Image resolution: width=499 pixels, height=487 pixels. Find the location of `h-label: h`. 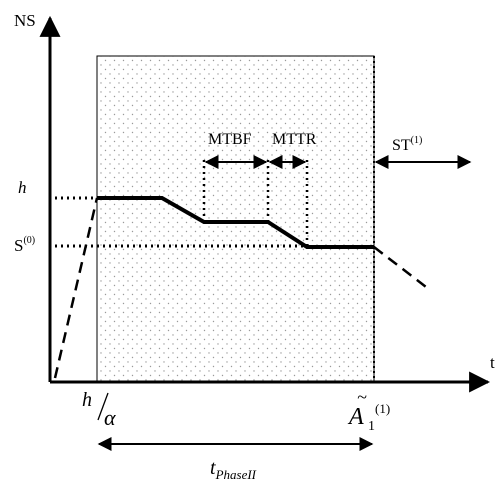

h-label: h is located at coordinates (22, 187).